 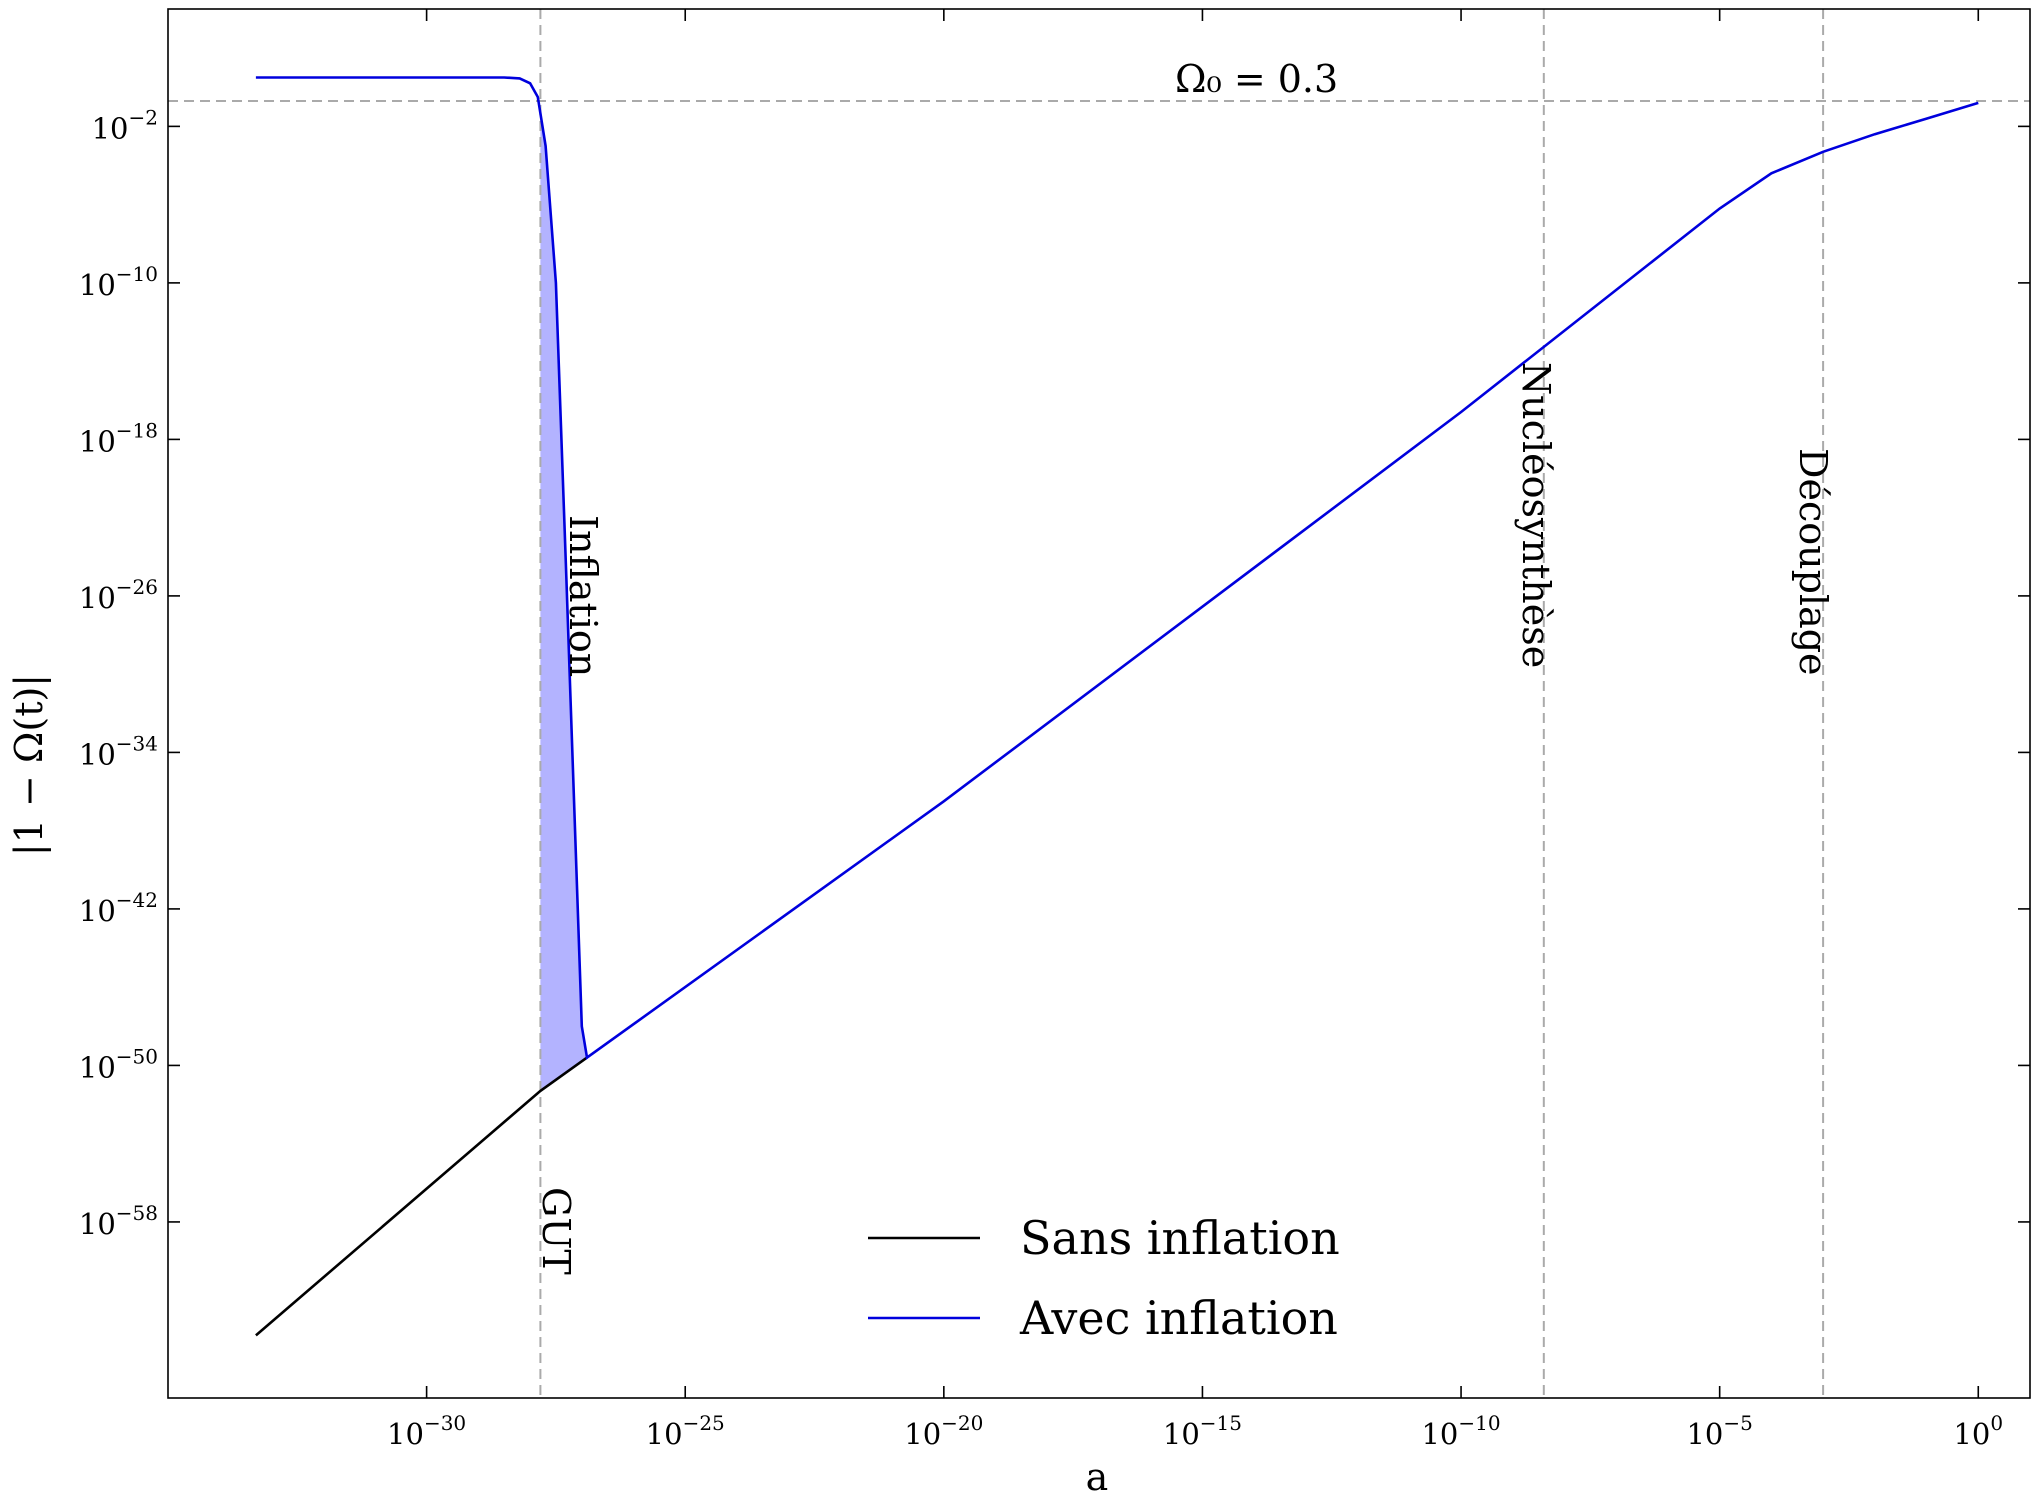 What do you see at coordinates (118, 595) in the screenshot?
I see `y-tick-label: 10−26` at bounding box center [118, 595].